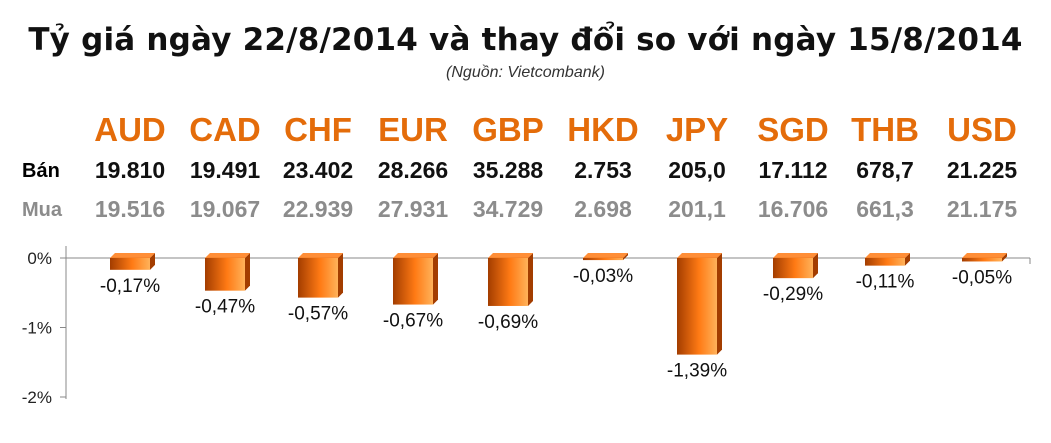 This screenshot has width=1051, height=443. I want to click on bar-chf: -0,57%, so click(318, 289).